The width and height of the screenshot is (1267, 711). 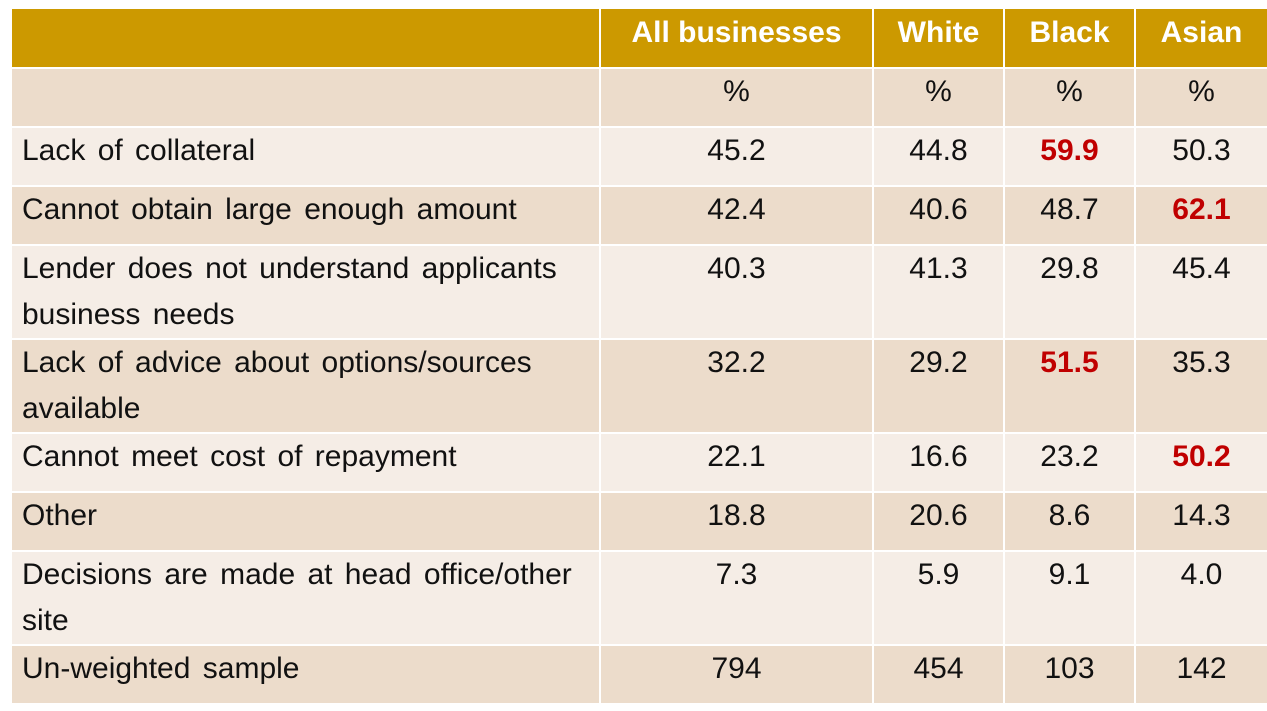 What do you see at coordinates (1069, 215) in the screenshot?
I see `value-cell: 48.7` at bounding box center [1069, 215].